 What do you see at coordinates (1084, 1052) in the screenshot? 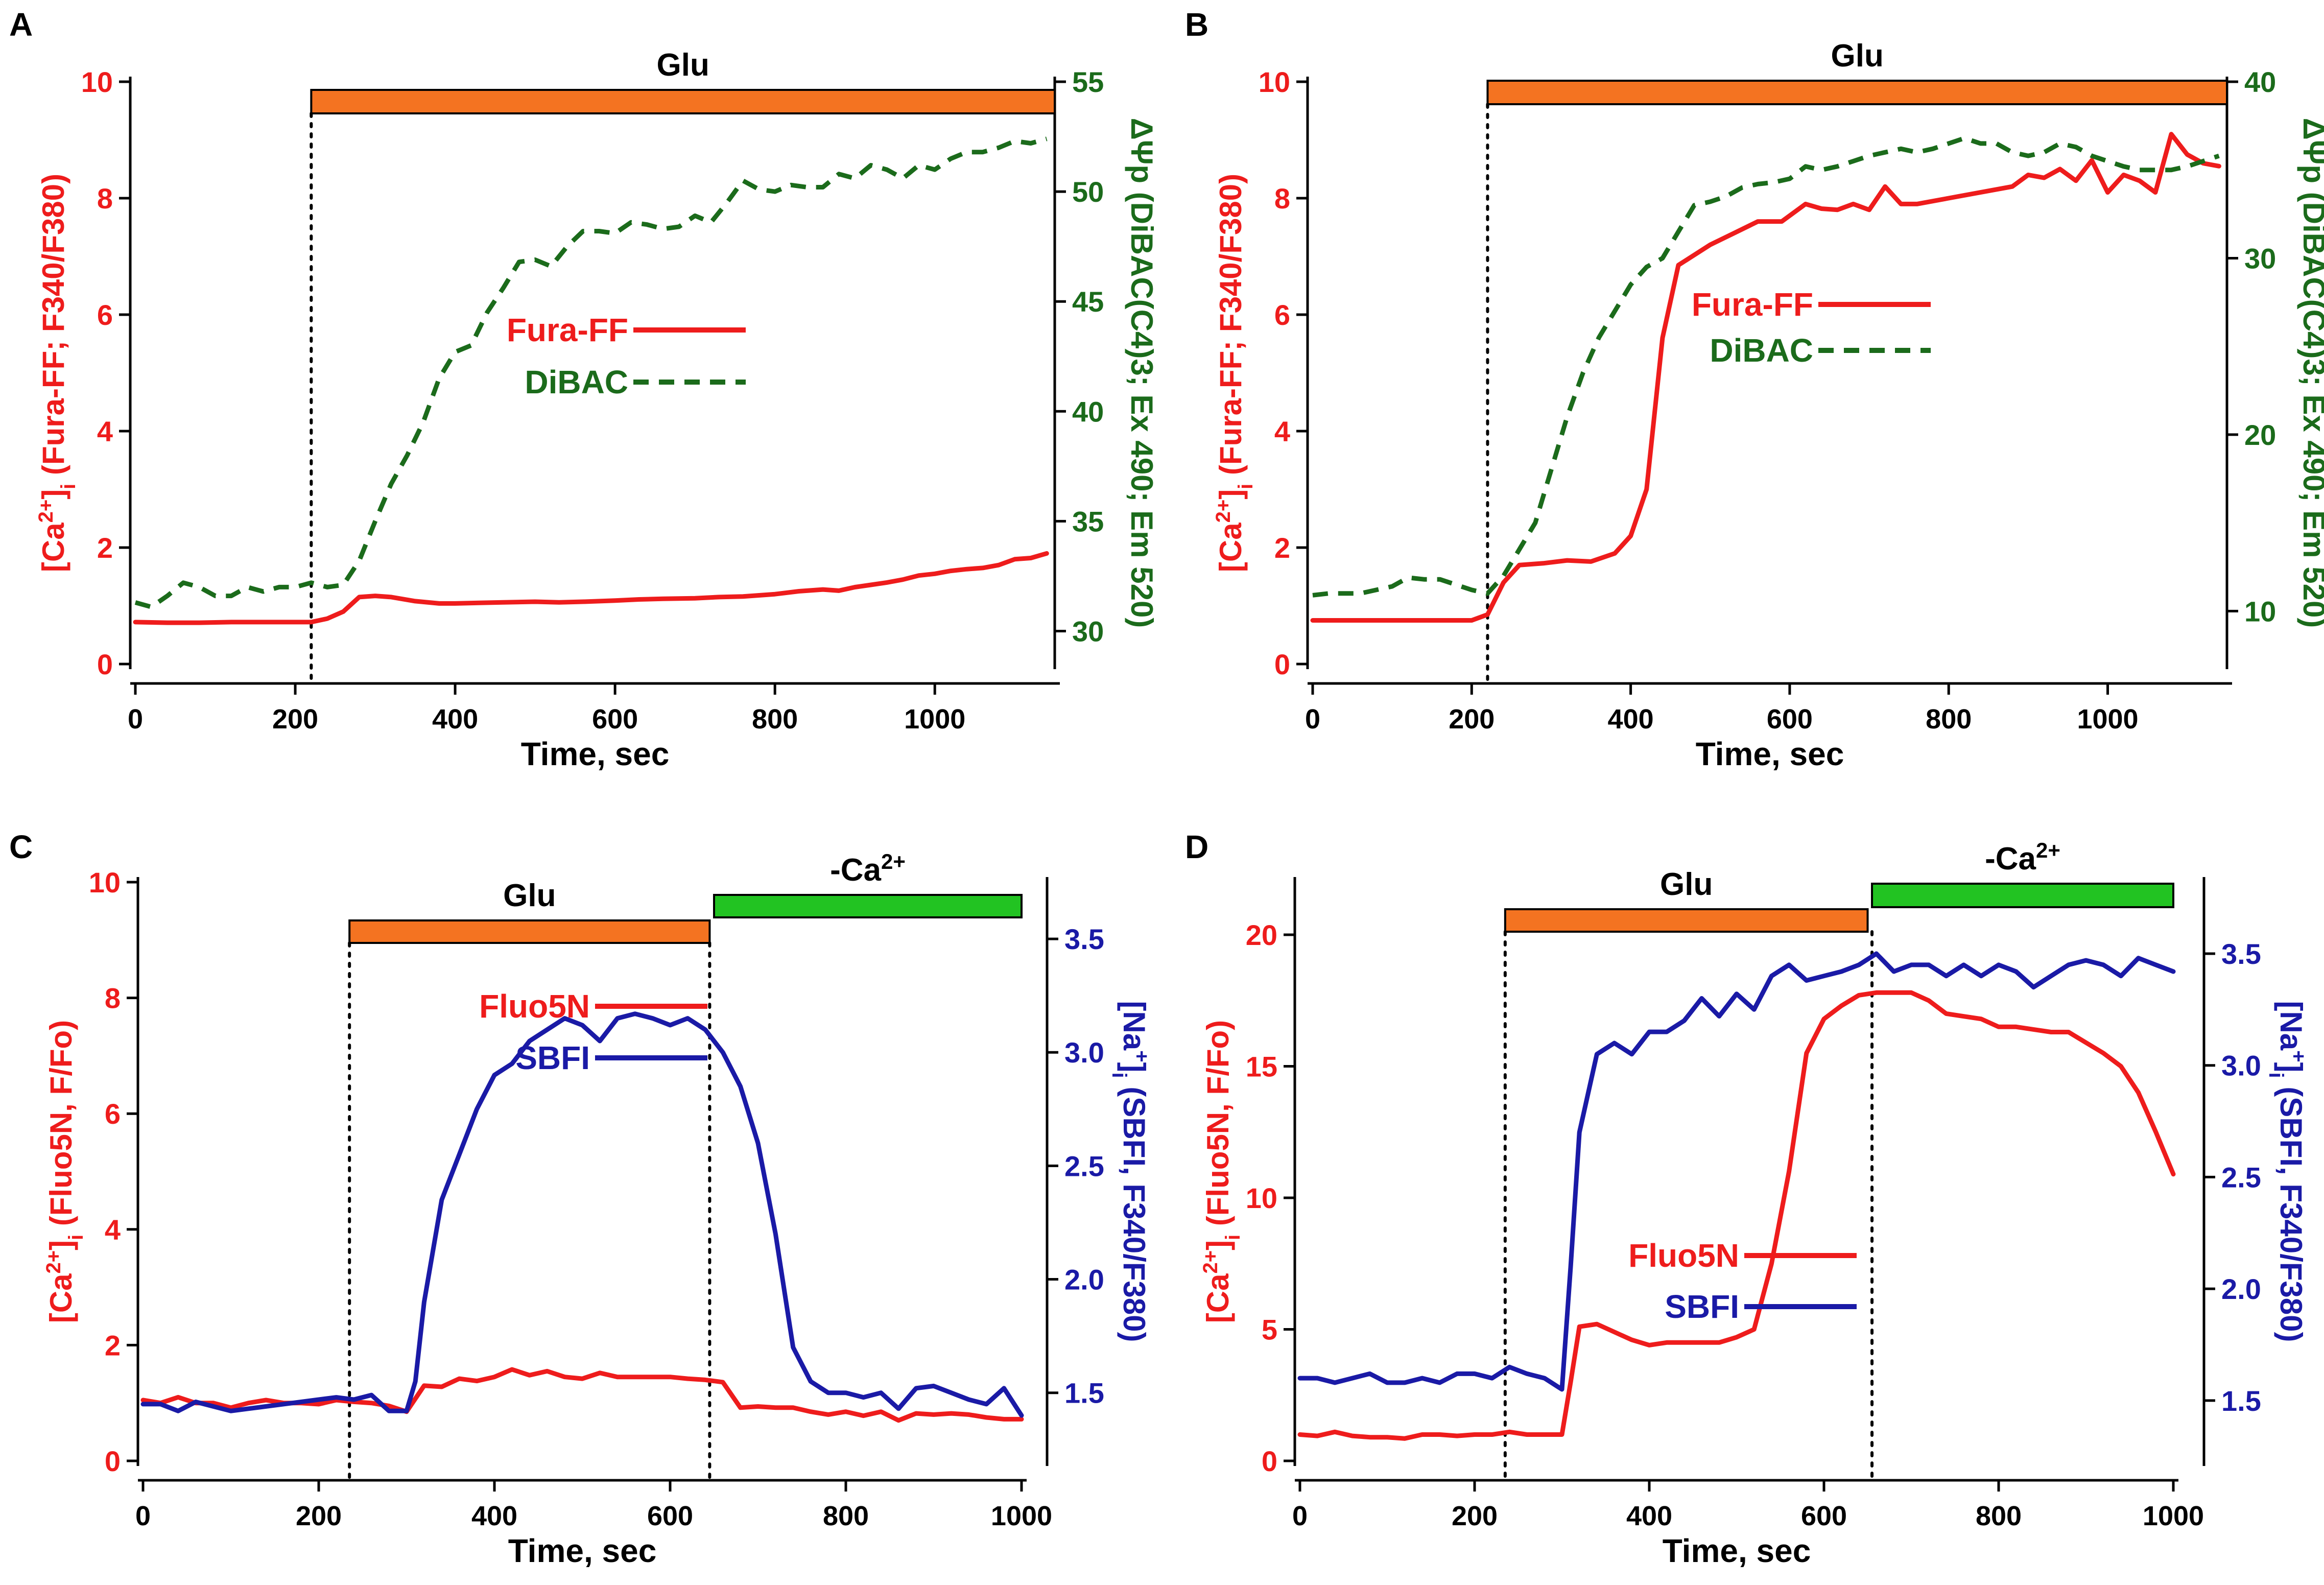
I see `right-axis-tick-label: 3.0` at bounding box center [1084, 1052].